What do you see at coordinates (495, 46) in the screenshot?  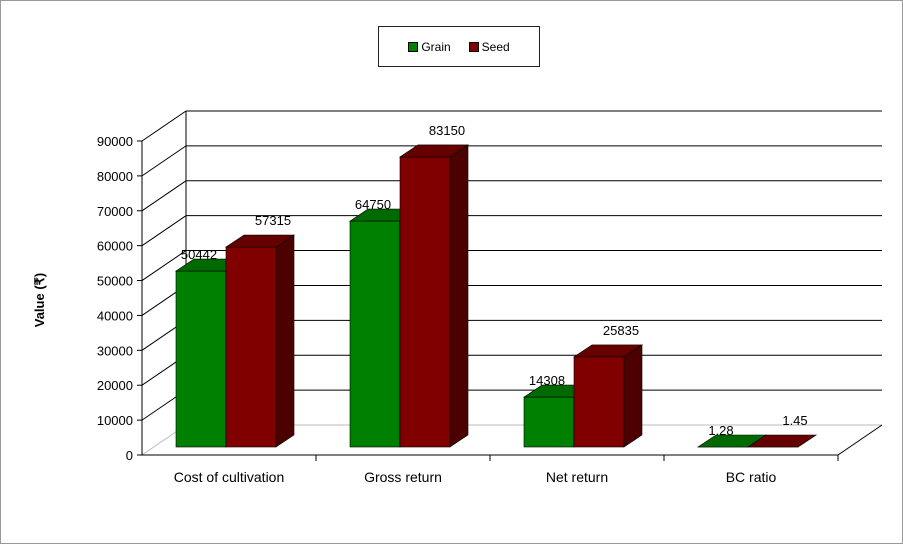 I see `legend-label-seed: Seed` at bounding box center [495, 46].